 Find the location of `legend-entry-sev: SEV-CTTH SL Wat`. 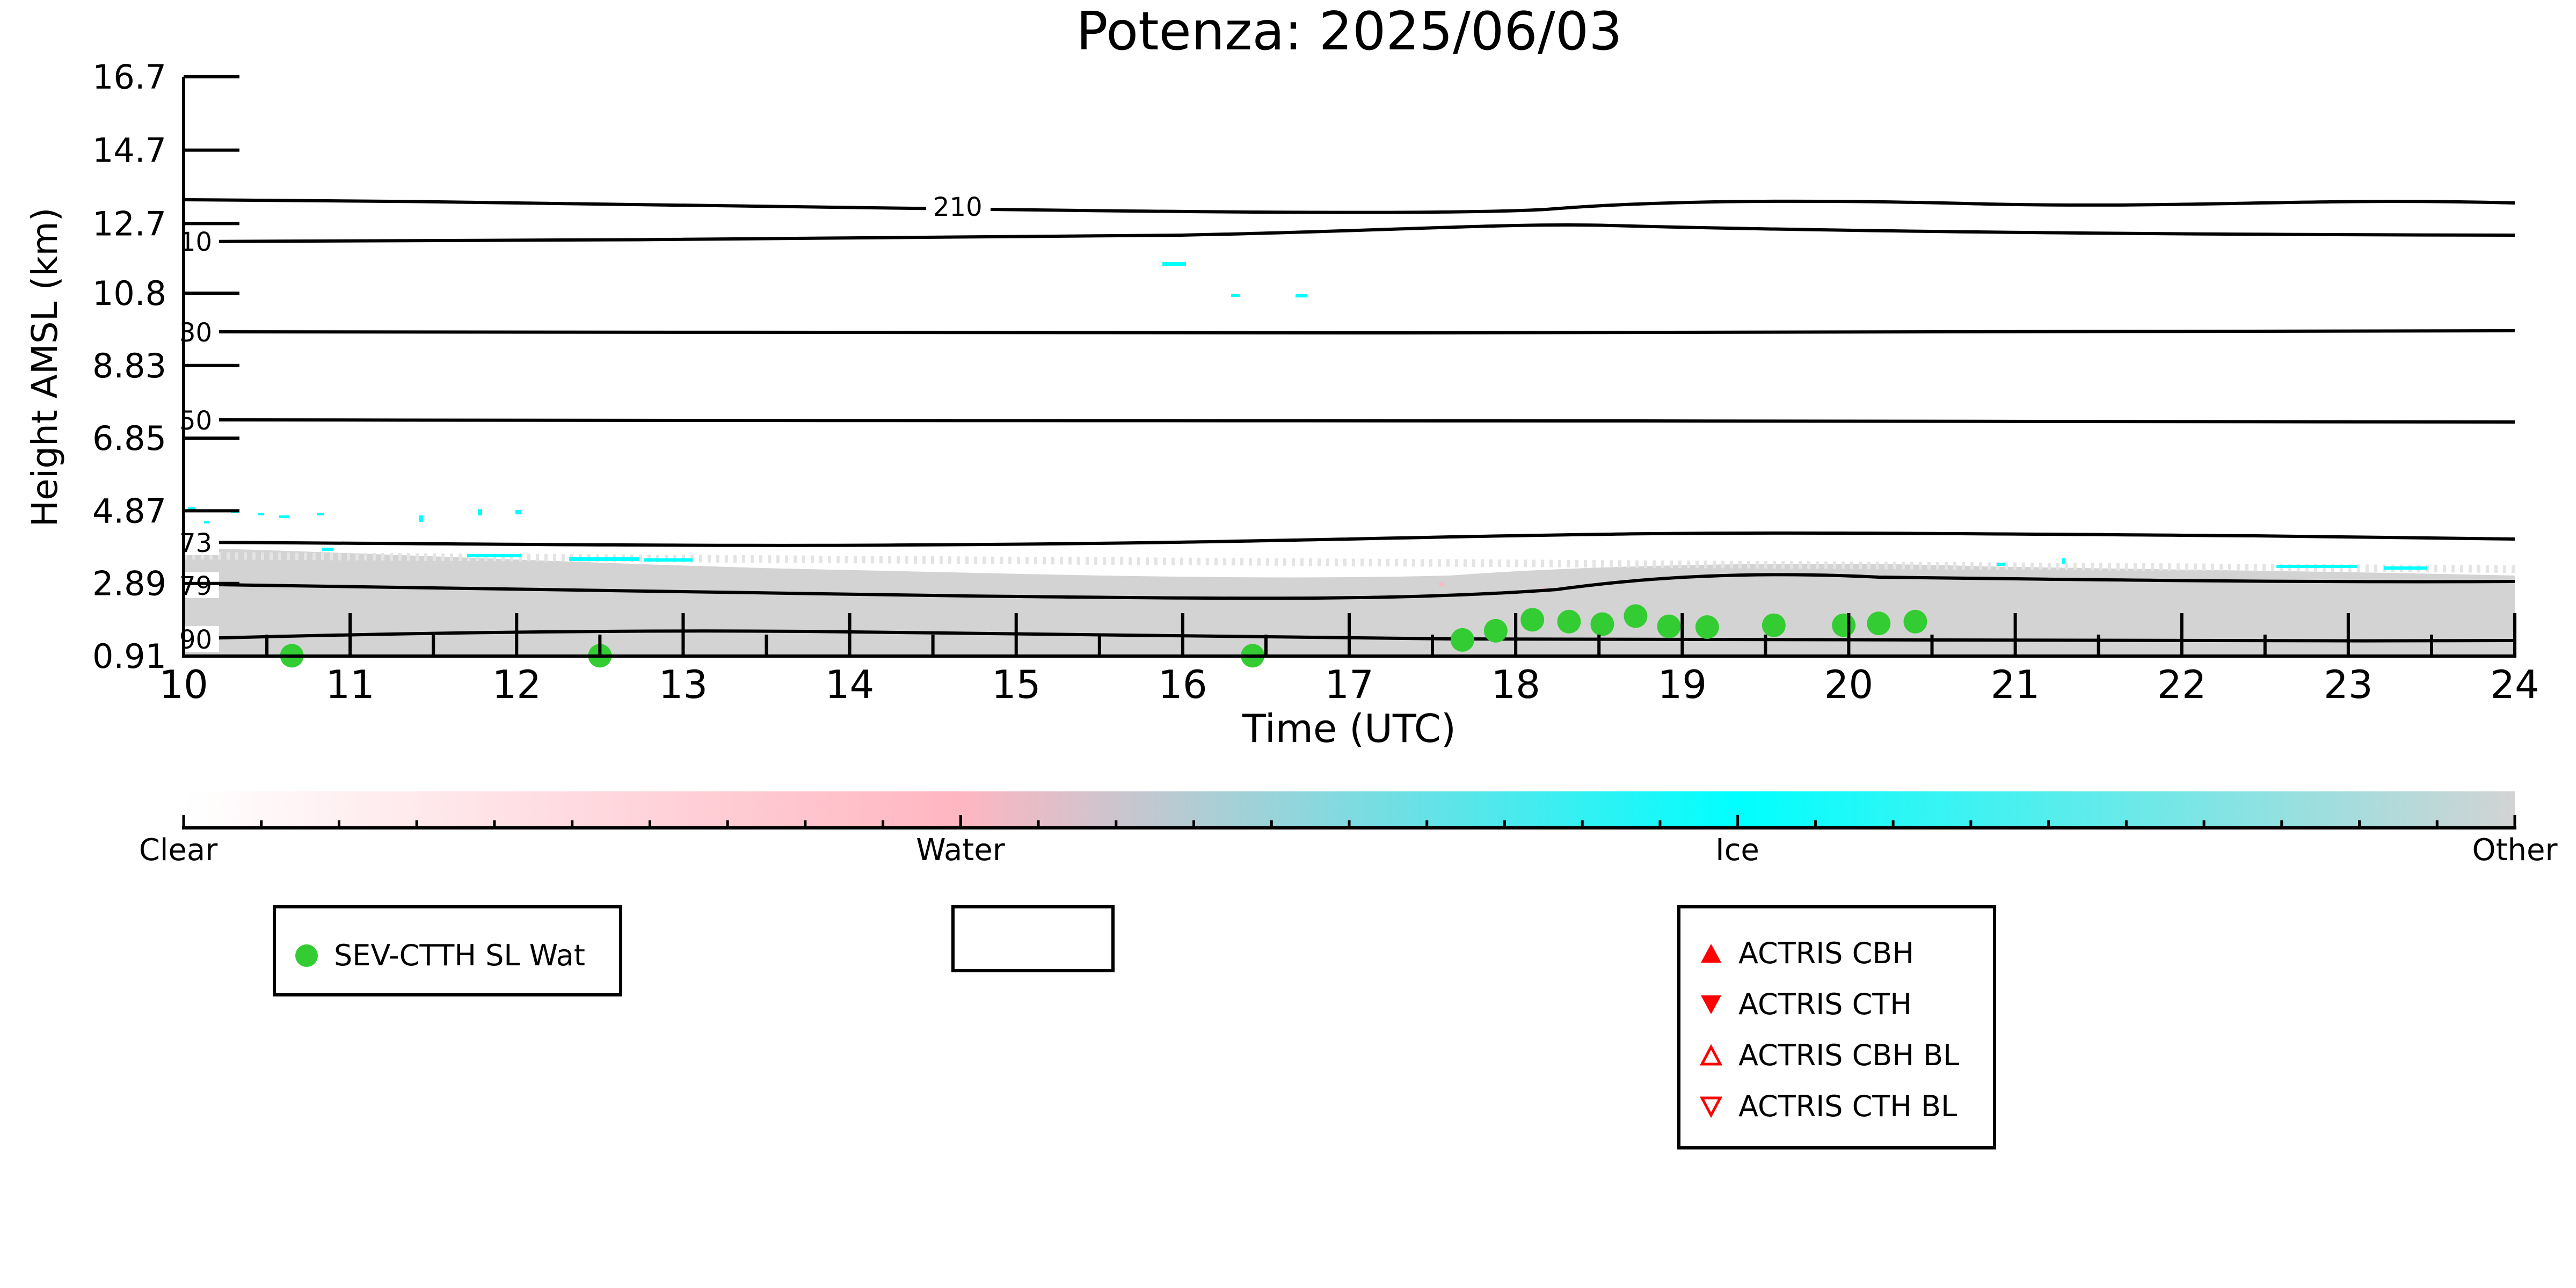

legend-entry-sev: SEV-CTTH SL Wat is located at coordinates (439, 955).